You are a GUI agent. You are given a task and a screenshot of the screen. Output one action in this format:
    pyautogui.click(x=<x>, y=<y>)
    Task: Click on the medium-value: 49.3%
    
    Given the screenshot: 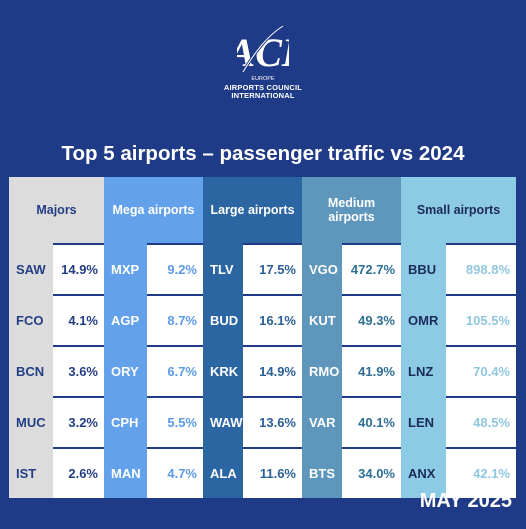 What is the action you would take?
    pyautogui.click(x=371, y=320)
    